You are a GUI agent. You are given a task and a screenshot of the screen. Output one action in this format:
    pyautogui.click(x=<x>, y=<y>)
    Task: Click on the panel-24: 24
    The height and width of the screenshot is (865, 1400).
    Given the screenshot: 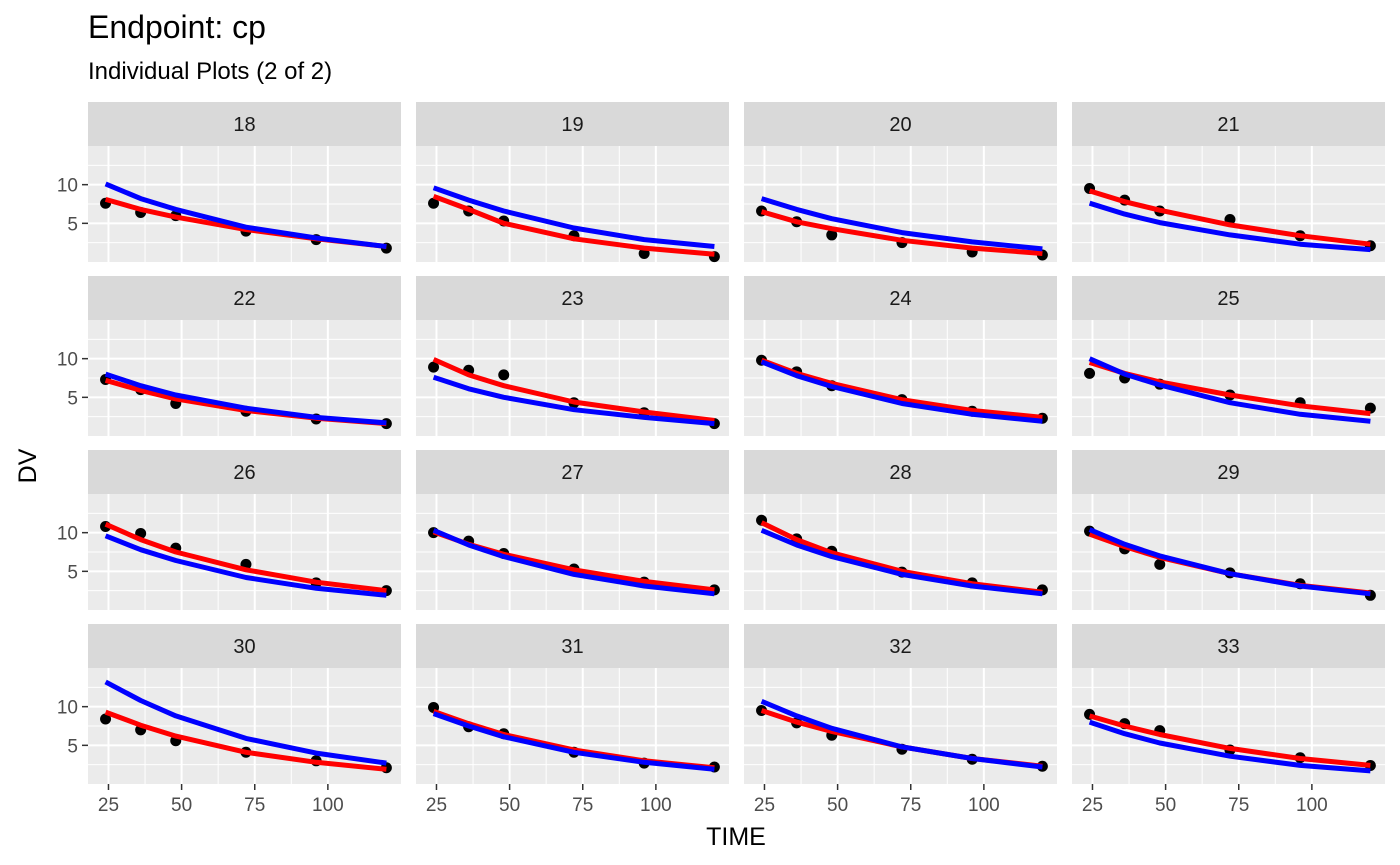 What is the action you would take?
    pyautogui.click(x=900, y=356)
    